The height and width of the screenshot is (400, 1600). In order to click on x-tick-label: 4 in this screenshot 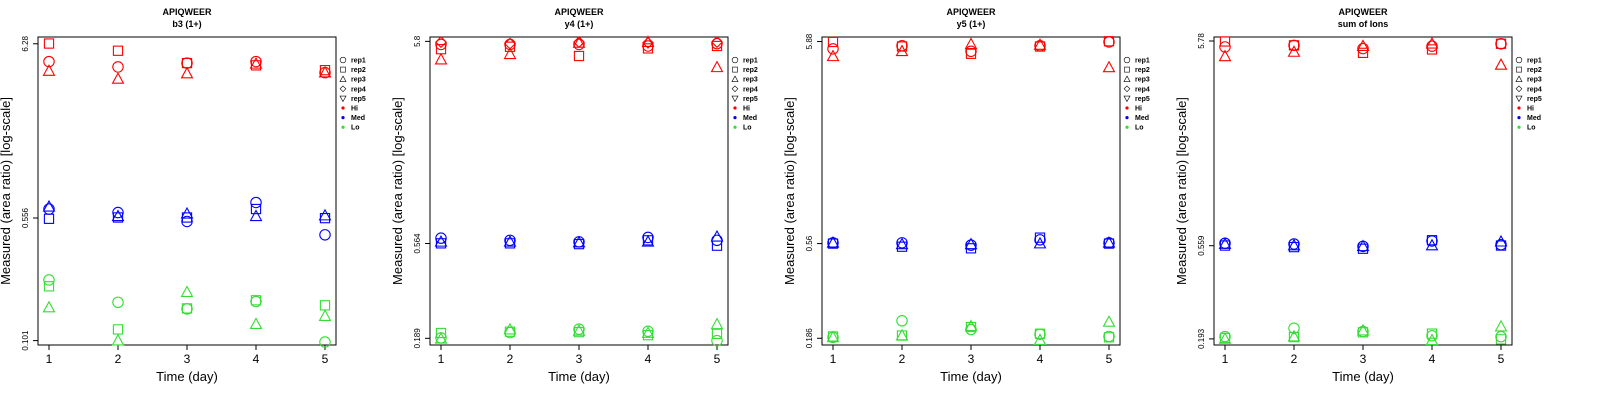, I will do `click(256, 359)`.